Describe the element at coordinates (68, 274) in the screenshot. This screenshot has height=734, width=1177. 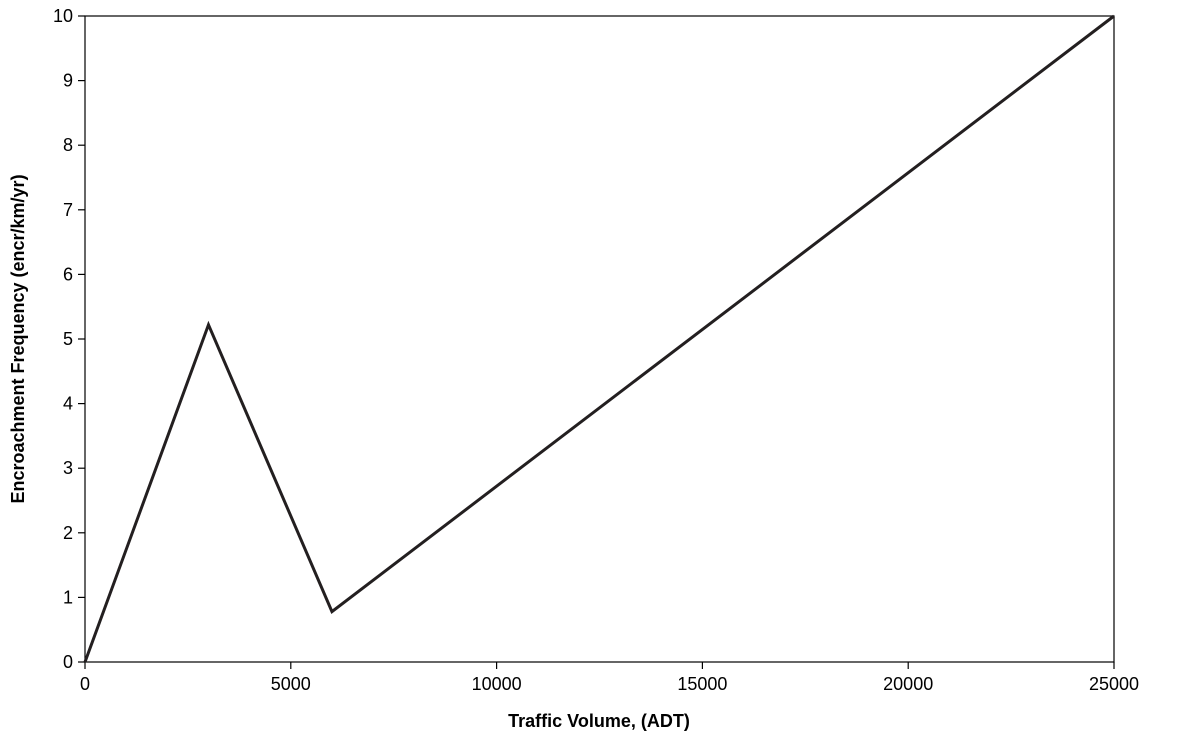
I see `y-tick-label: 6` at that location.